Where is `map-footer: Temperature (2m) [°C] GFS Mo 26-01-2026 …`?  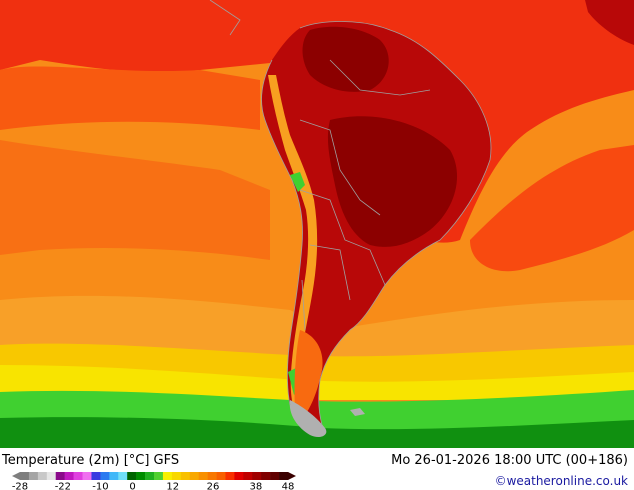 map-footer: Temperature (2m) [°C] GFS Mo 26-01-2026 … is located at coordinates (317, 469).